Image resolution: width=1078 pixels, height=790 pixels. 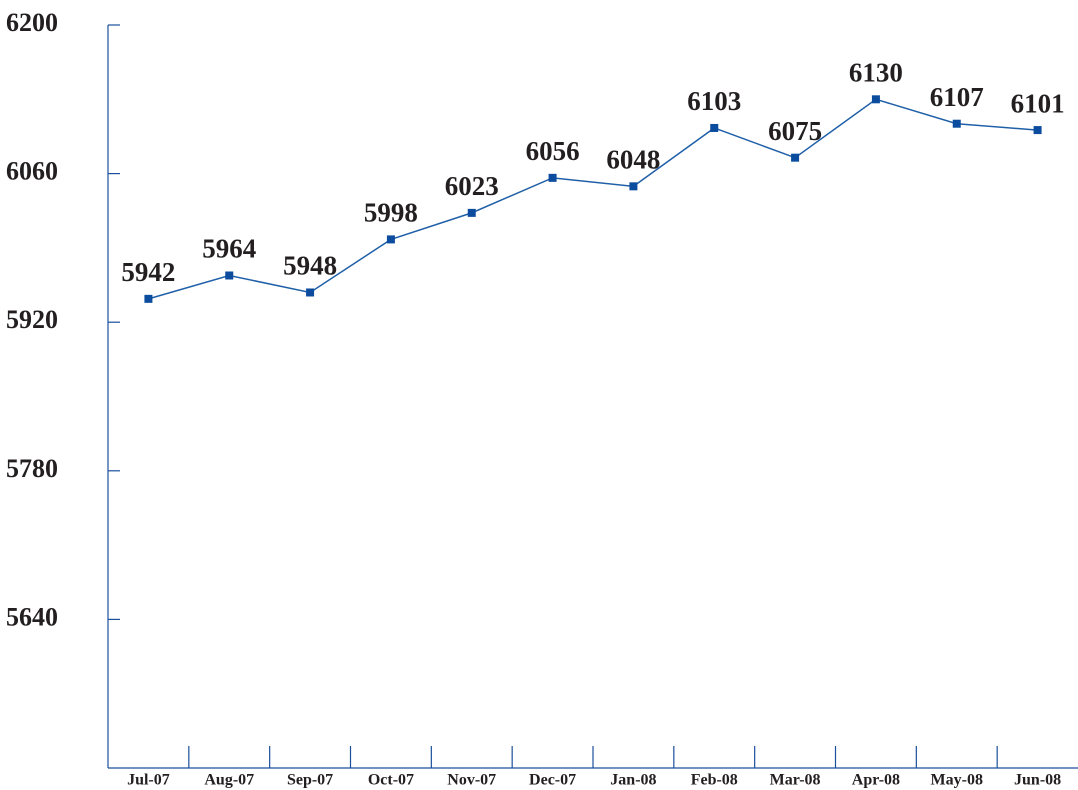 What do you see at coordinates (795, 780) in the screenshot?
I see `x-tick-label: Mar-08` at bounding box center [795, 780].